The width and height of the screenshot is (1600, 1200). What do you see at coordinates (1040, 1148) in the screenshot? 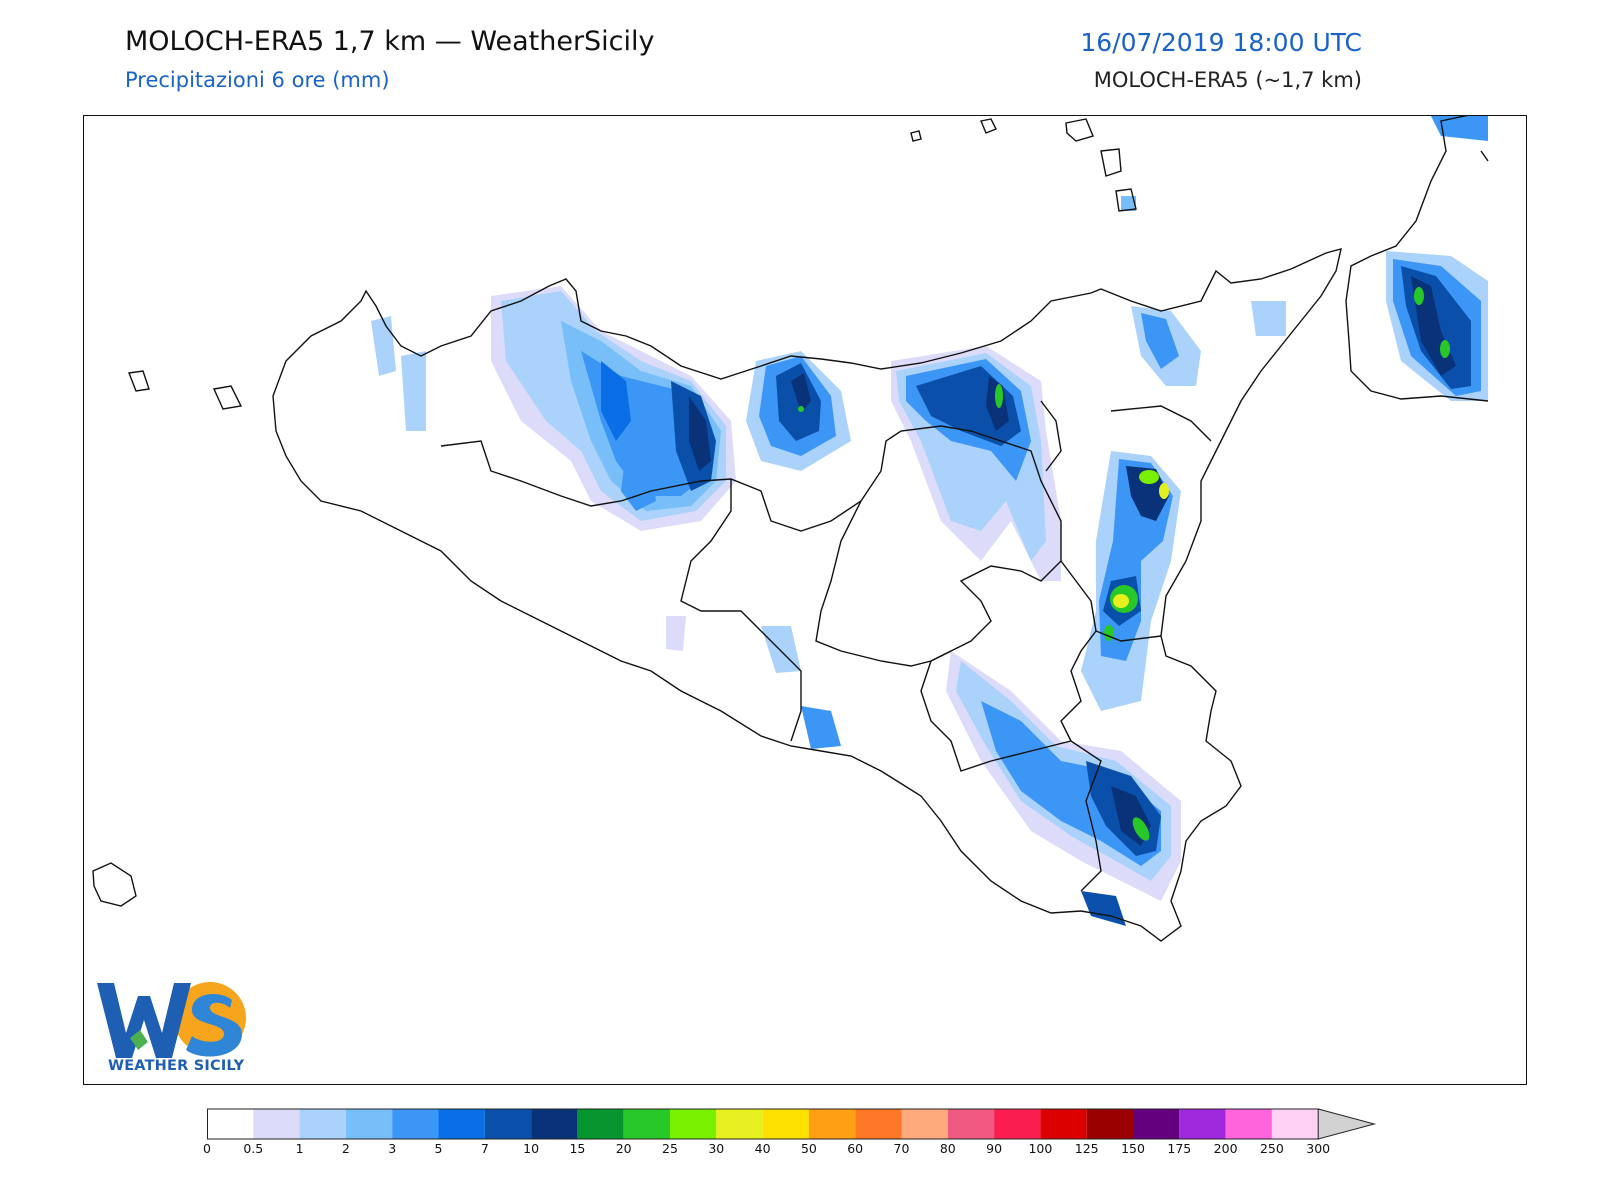
I see `colorbar-tick-label: 100` at bounding box center [1040, 1148].